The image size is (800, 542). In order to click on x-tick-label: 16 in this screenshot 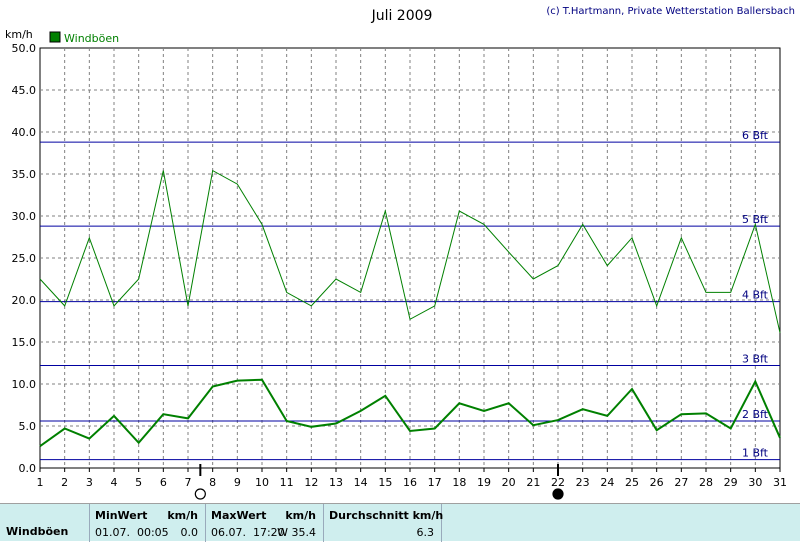, I will do `click(410, 482)`.